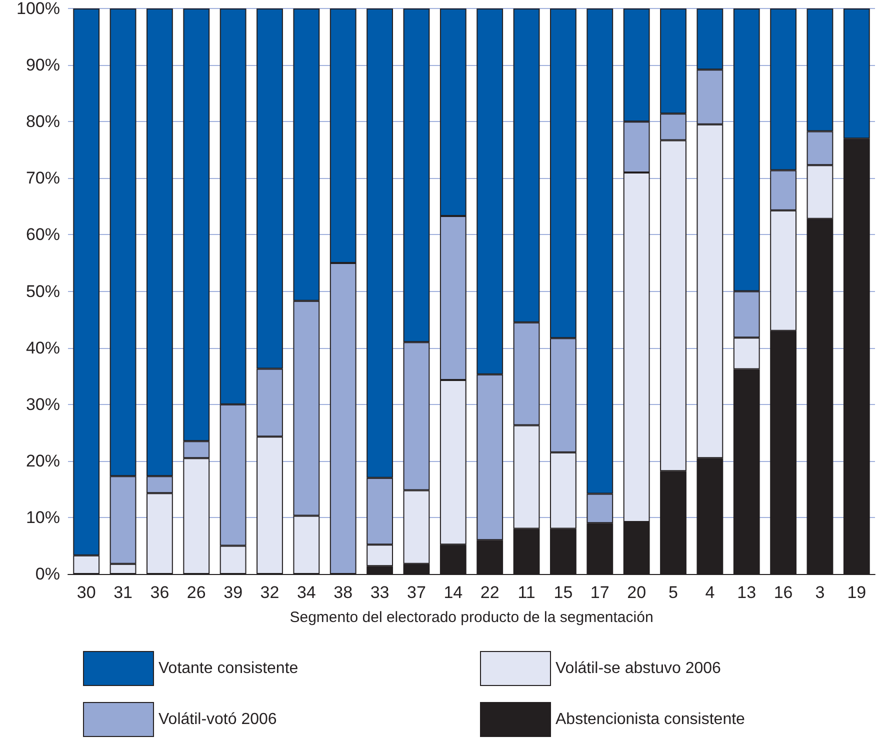 The image size is (883, 742). I want to click on x-tick-label: 16, so click(783, 592).